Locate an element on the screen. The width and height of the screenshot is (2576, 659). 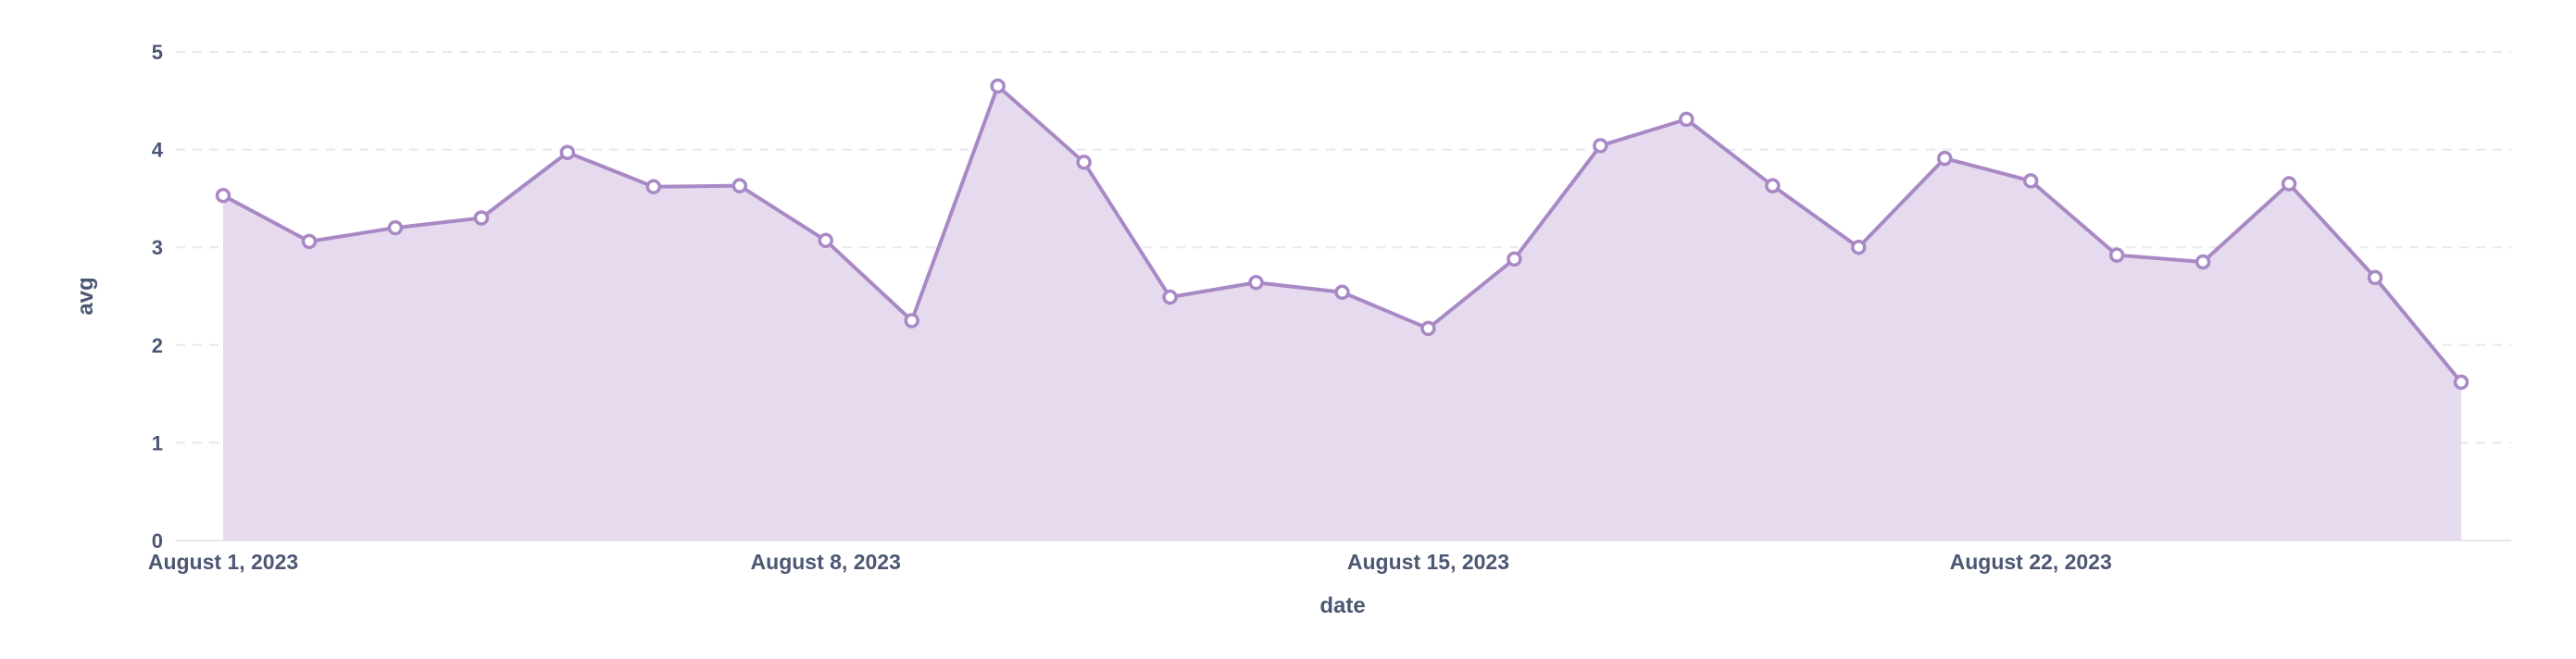
x-tick-label: August 15, 2023 is located at coordinates (1428, 562).